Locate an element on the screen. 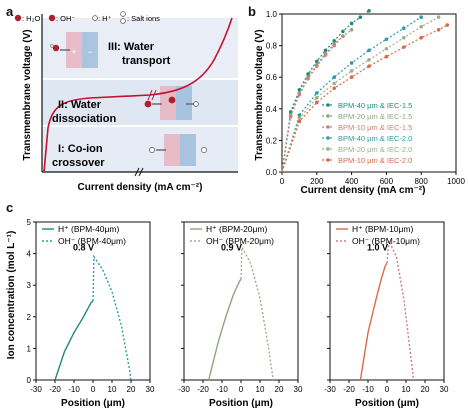  y-tick-label: 2 is located at coordinates (29, 317).